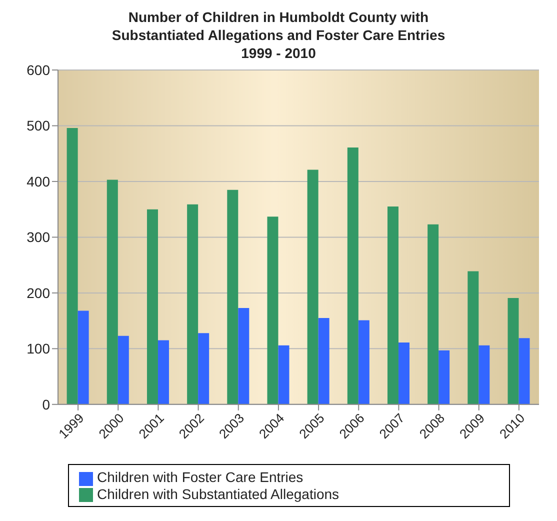  I want to click on y-tick-label: 0, so click(46, 404).